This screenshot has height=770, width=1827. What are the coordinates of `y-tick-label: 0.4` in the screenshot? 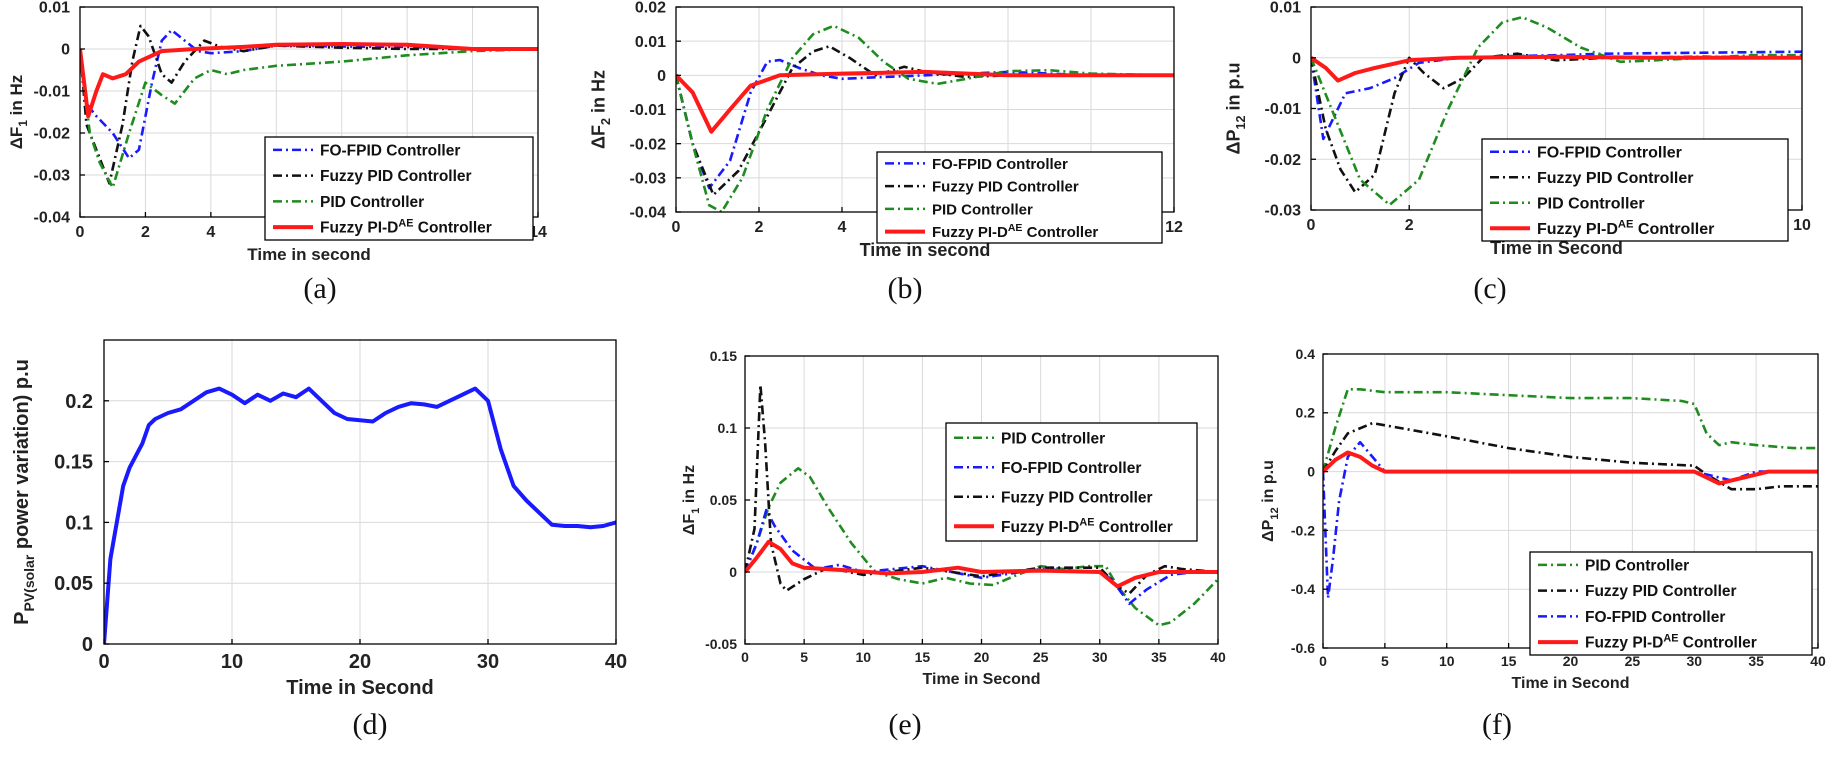 It's located at (1306, 354).